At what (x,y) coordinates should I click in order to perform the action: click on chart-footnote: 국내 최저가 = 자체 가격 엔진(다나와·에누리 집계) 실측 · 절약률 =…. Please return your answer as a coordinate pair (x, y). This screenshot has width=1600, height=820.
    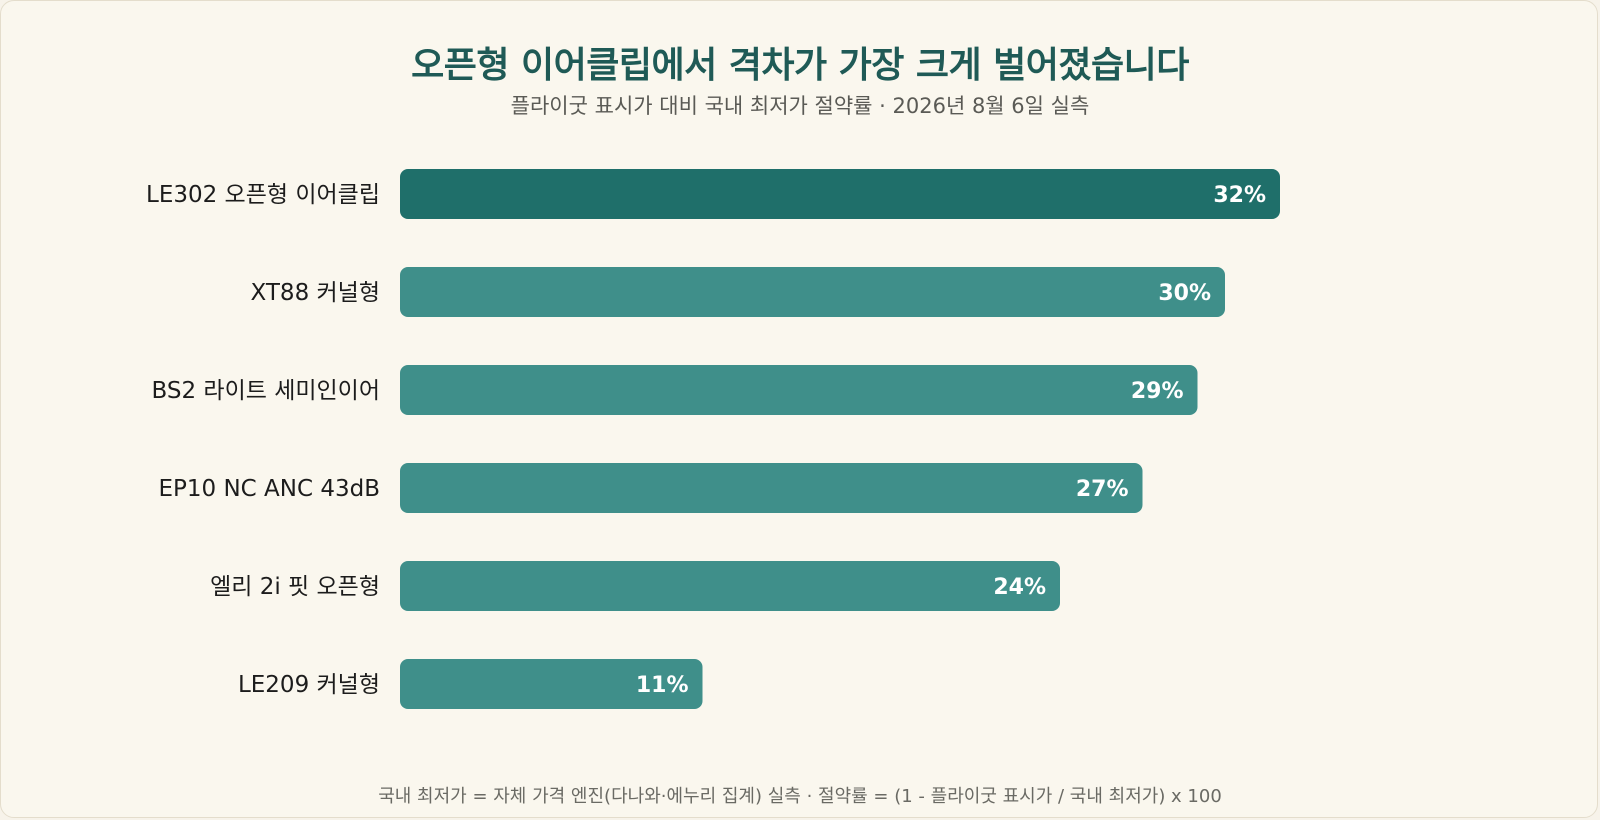
    Looking at the image, I should click on (800, 796).